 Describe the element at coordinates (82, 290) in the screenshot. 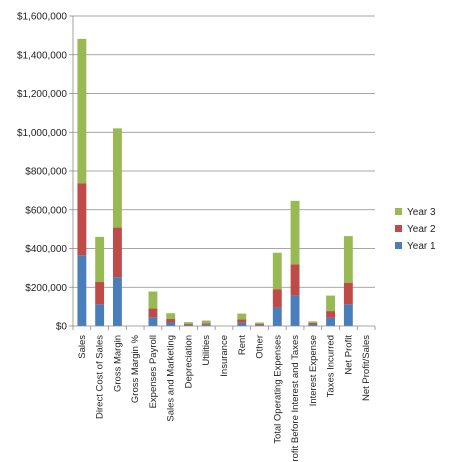

I see `bar-year-1-sales` at that location.